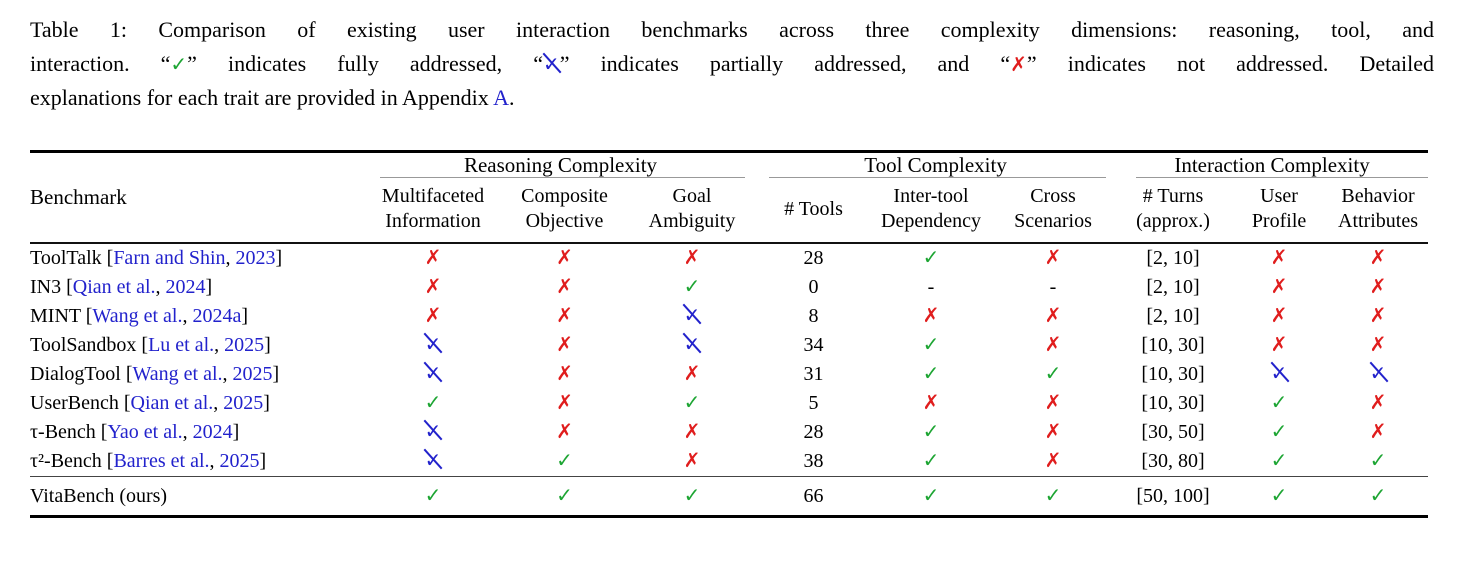 The width and height of the screenshot is (1457, 582). Describe the element at coordinates (1279, 221) in the screenshot. I see `header-line: Profile` at that location.